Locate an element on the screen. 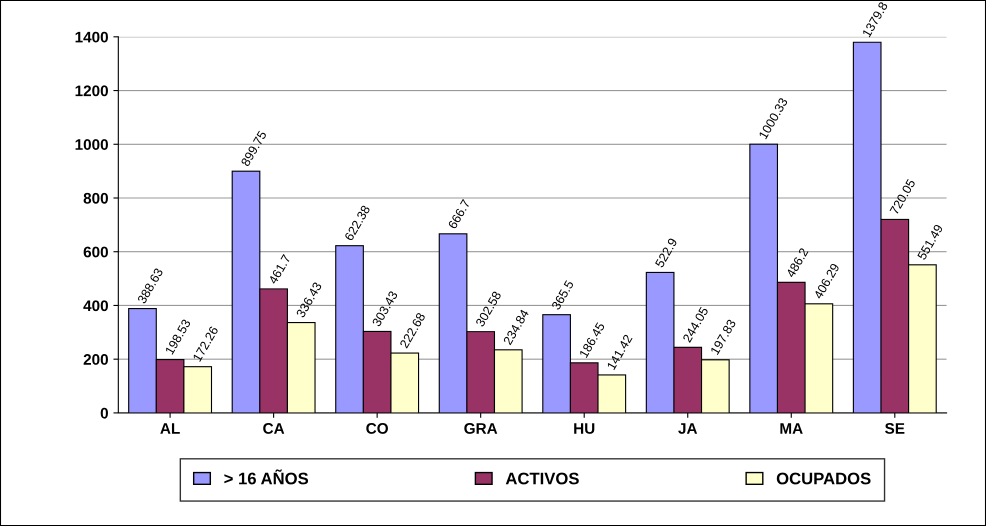 The image size is (986, 526). legend-label: > 16 AÑOS is located at coordinates (266, 476).